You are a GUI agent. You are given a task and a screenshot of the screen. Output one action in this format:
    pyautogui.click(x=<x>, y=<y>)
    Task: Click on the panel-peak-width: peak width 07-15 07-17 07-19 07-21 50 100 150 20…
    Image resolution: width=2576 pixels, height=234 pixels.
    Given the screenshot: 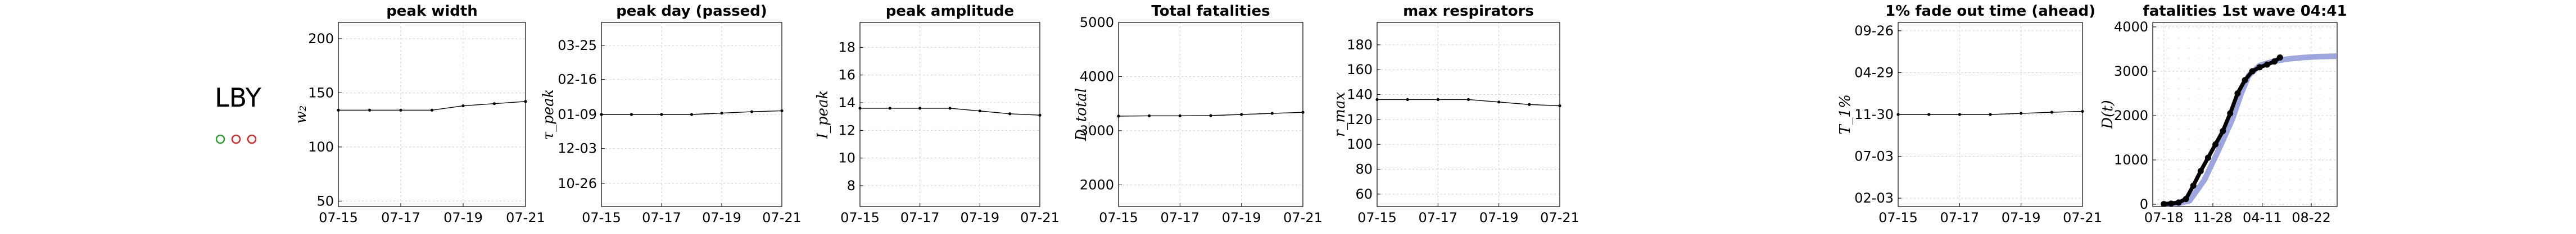 What is the action you would take?
    pyautogui.click(x=419, y=114)
    